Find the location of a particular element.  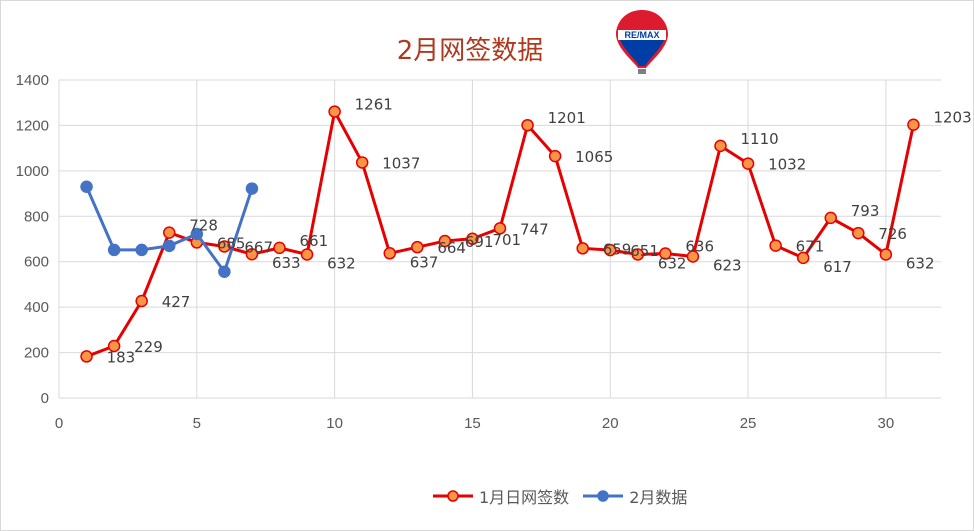

data-label: 701 is located at coordinates (506, 240).